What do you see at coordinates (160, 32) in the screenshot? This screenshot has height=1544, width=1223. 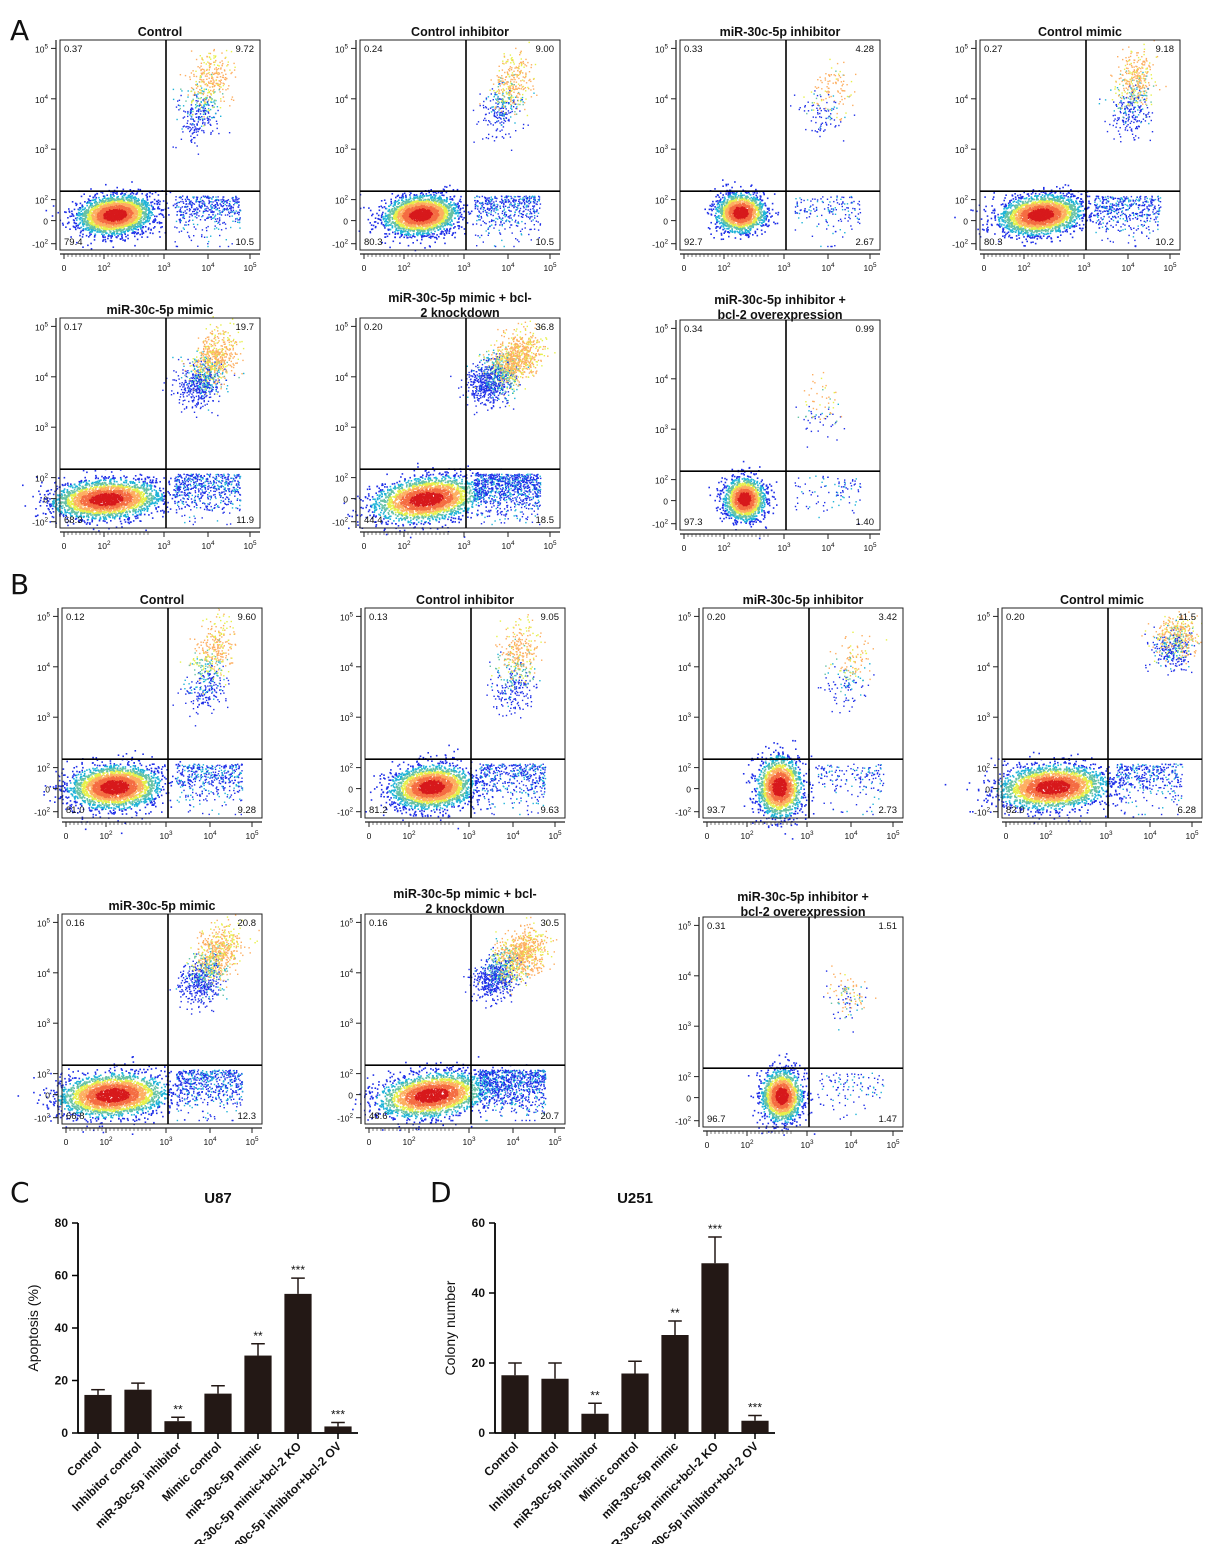 I see `flow-title: Control` at bounding box center [160, 32].